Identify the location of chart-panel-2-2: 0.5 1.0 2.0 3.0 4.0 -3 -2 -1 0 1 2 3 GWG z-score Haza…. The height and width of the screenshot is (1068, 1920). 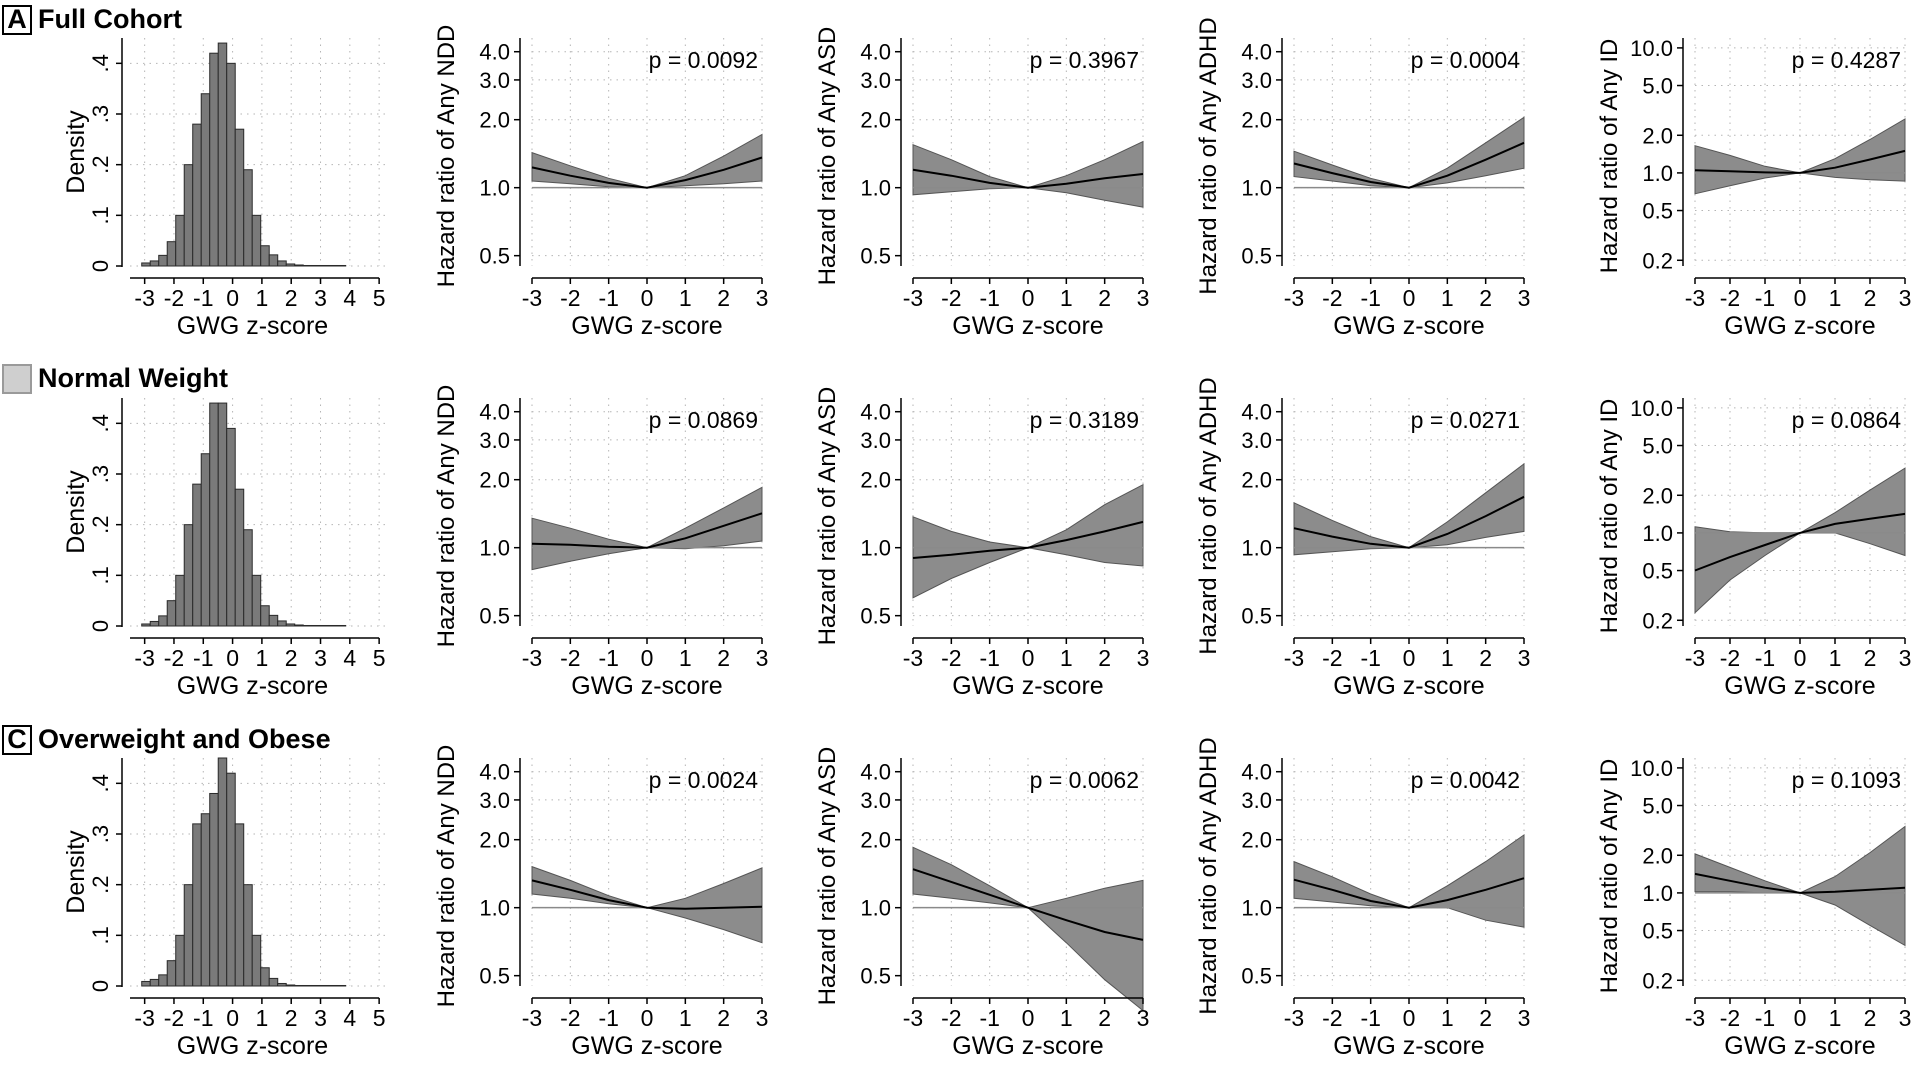
(981, 903).